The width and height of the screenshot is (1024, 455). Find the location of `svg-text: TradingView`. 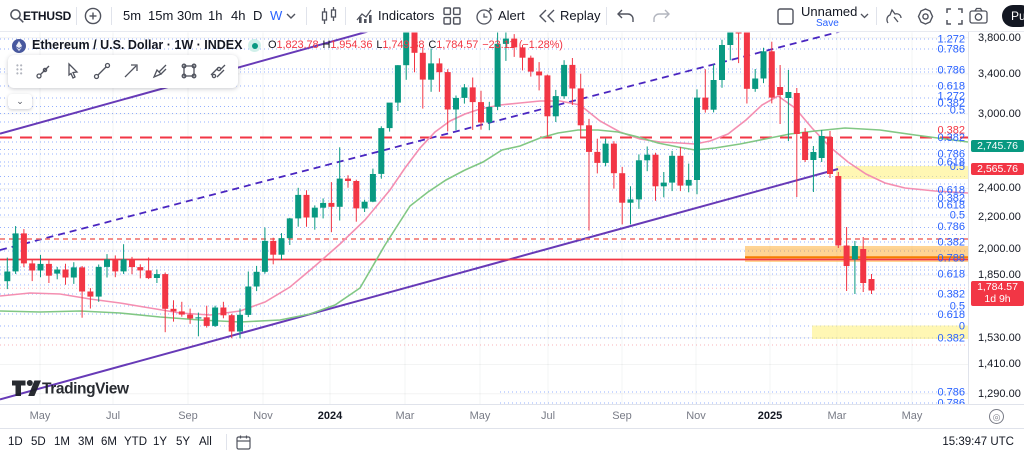

svg-text: TradingView is located at coordinates (86, 389).